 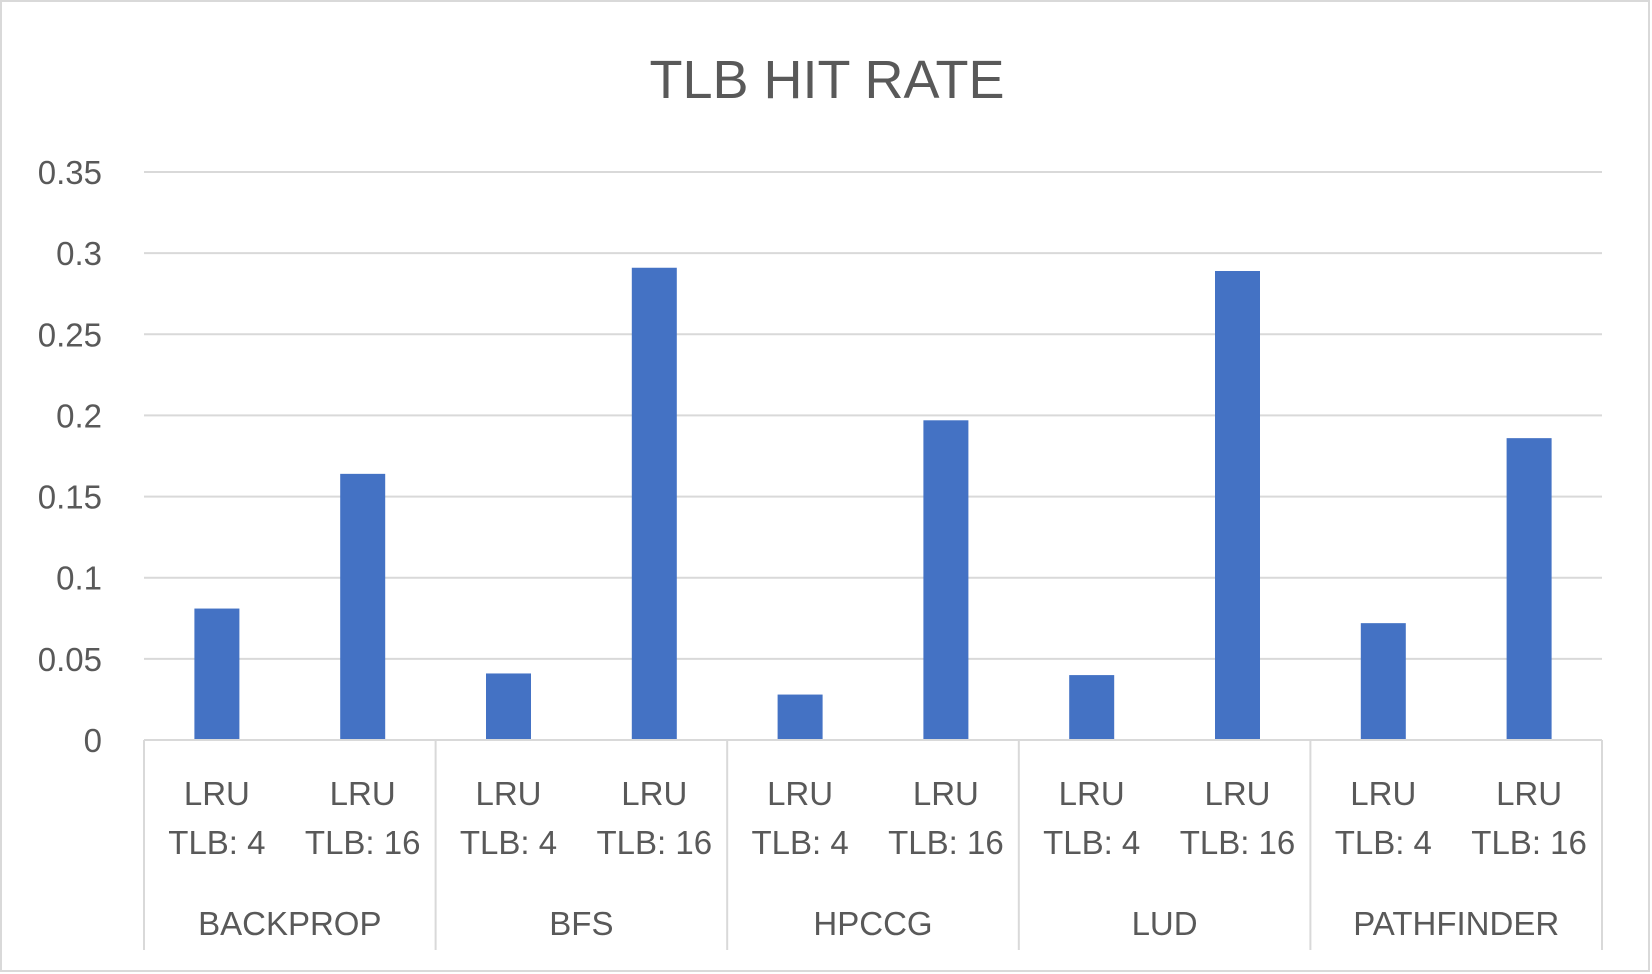 What do you see at coordinates (289, 923) in the screenshot?
I see `x-group-label: BACKPROP` at bounding box center [289, 923].